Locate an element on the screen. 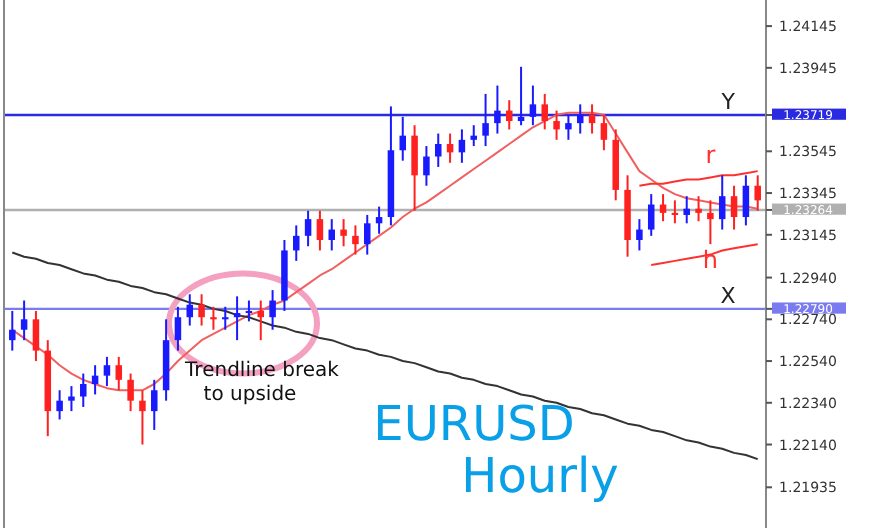  ref-line-label: X is located at coordinates (728, 295).